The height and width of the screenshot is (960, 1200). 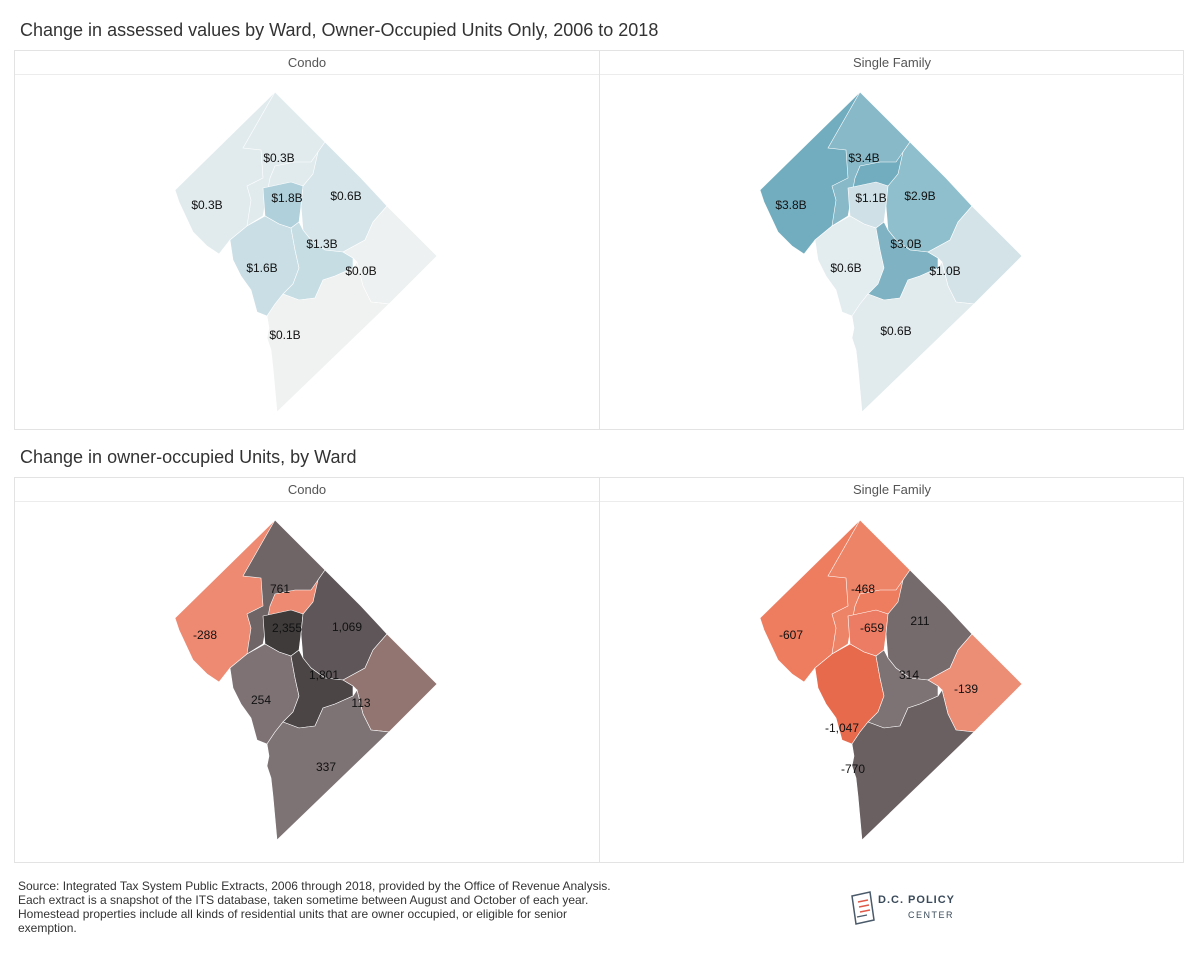 What do you see at coordinates (863, 908) in the screenshot?
I see `capitol-dome-icon` at bounding box center [863, 908].